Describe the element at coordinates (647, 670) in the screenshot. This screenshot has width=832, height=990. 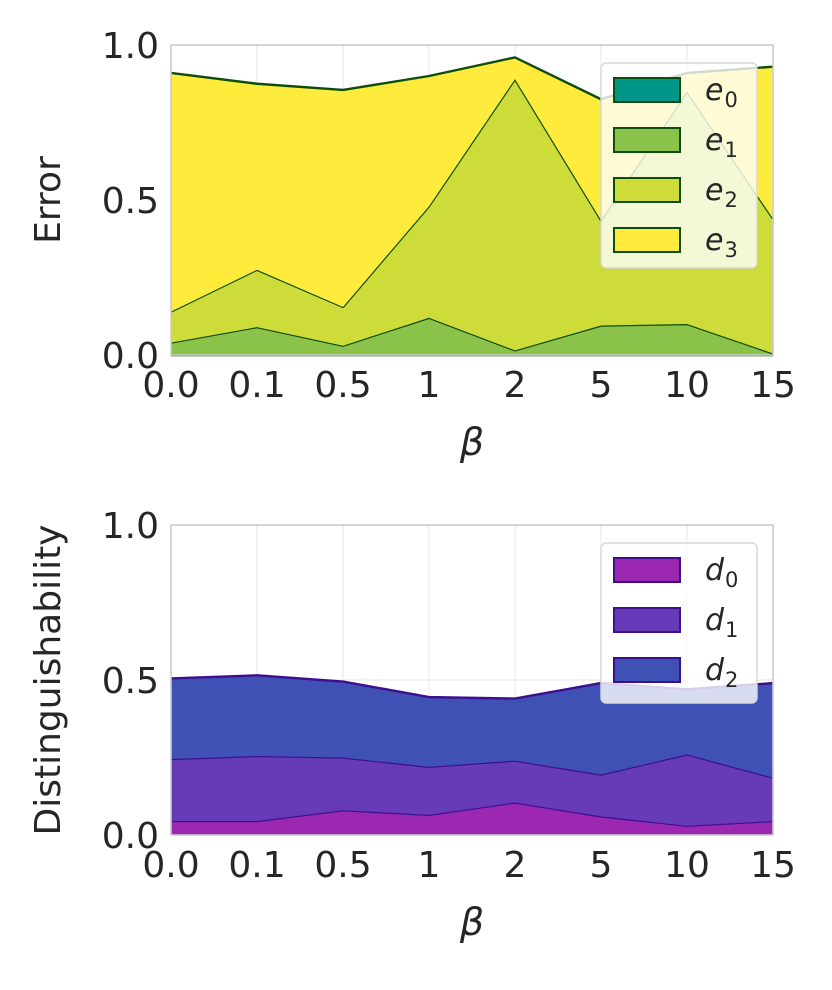
I see `legend-swatch-d2` at that location.